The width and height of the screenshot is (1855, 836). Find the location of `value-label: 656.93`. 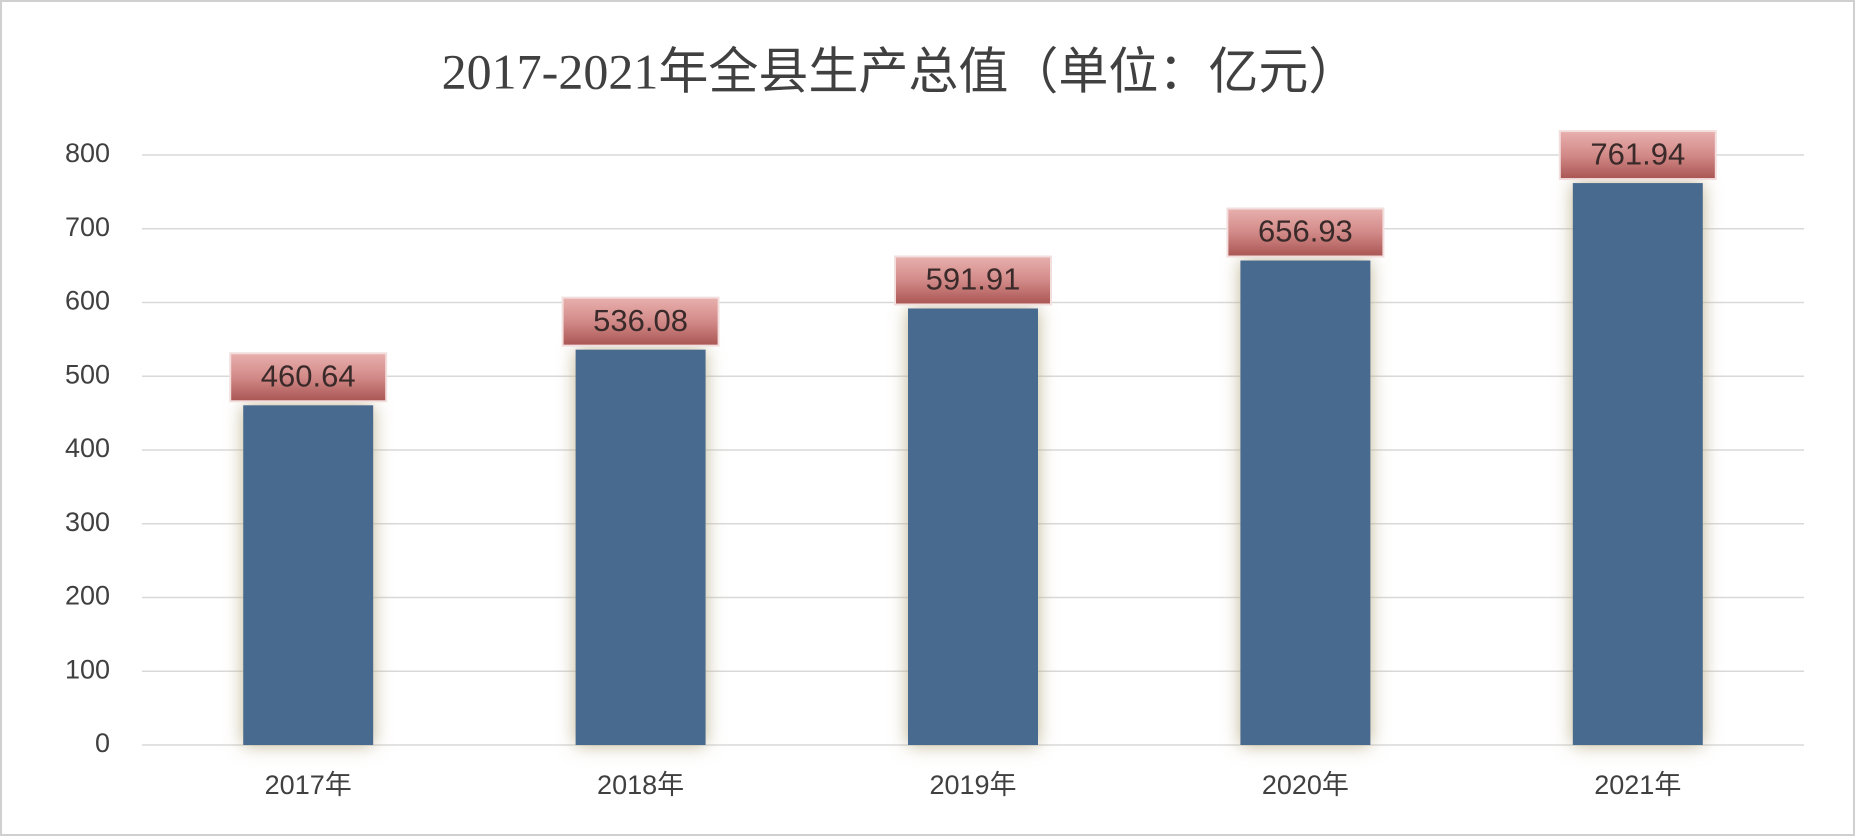

value-label: 656.93 is located at coordinates (1305, 231).